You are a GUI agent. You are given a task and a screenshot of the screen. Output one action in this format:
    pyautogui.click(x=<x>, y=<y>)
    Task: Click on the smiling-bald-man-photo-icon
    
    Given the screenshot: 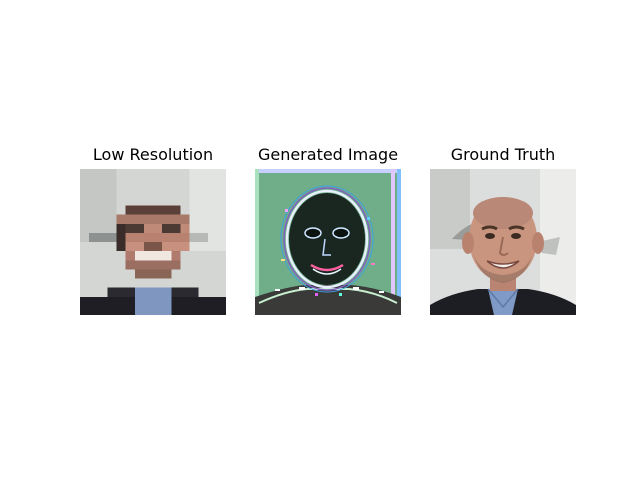 What is the action you would take?
    pyautogui.click(x=503, y=242)
    